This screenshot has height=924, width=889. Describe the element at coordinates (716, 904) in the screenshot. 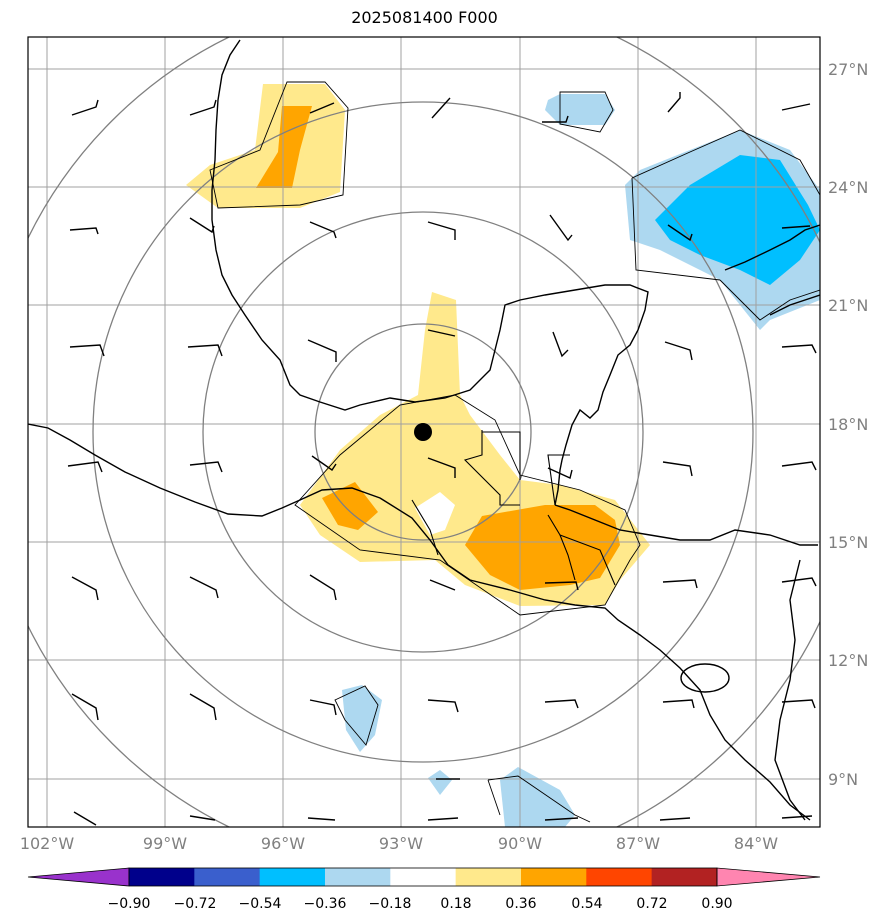

I see `colorbar-tick-label: 0.90` at that location.